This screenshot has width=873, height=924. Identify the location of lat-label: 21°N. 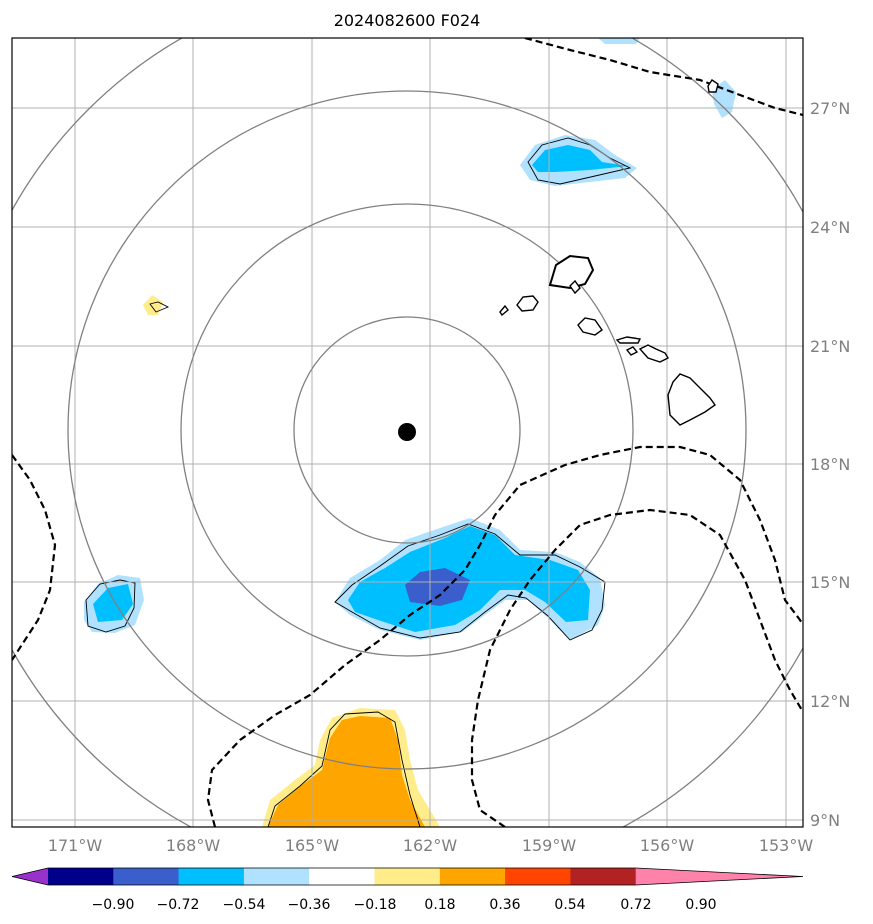
(830, 346).